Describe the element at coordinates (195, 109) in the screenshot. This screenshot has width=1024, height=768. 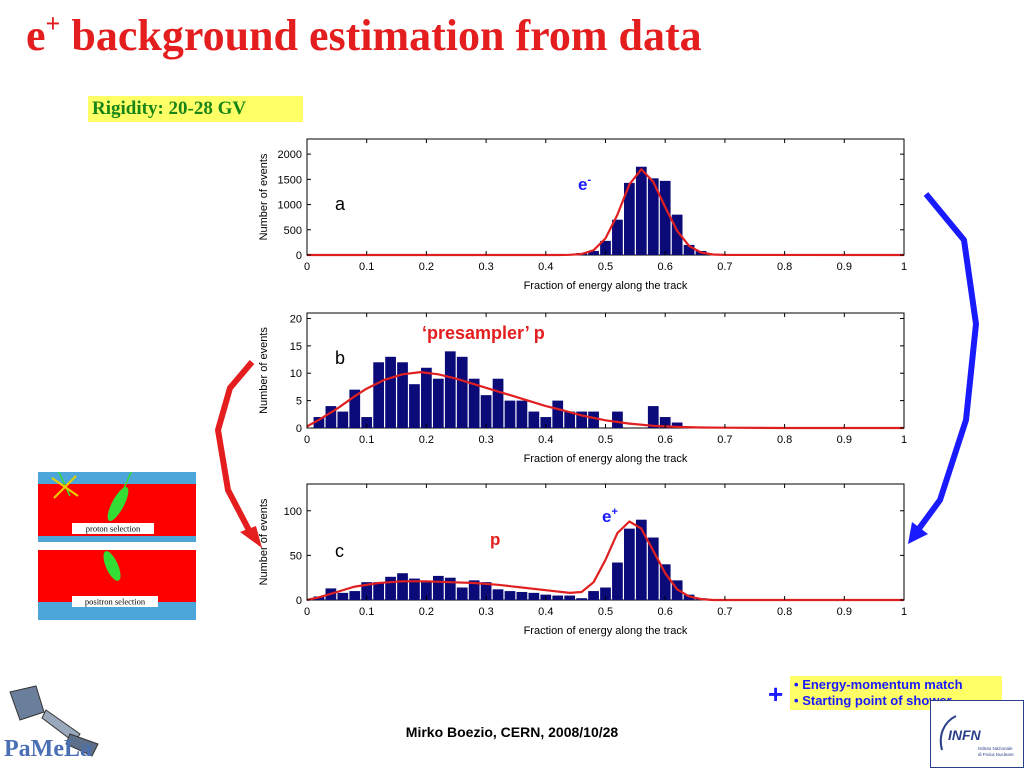
I see `rigidity-label: Rigidity: 20-28 GV` at that location.